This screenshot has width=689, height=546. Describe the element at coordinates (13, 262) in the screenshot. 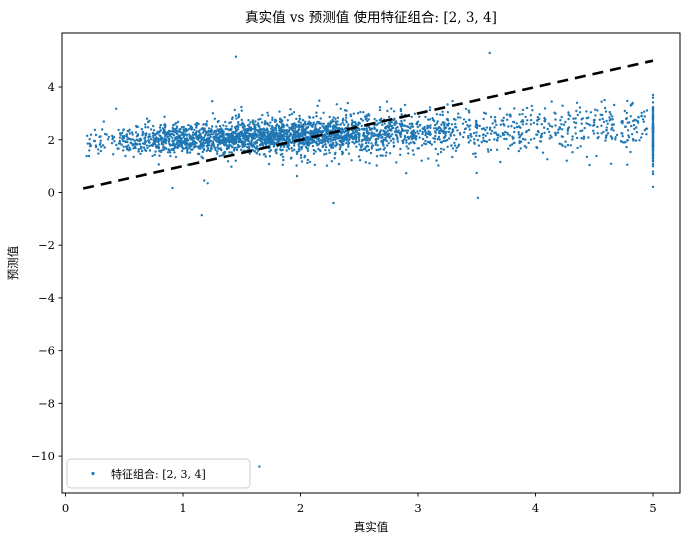

I see `y-axis-label: 预测值` at that location.